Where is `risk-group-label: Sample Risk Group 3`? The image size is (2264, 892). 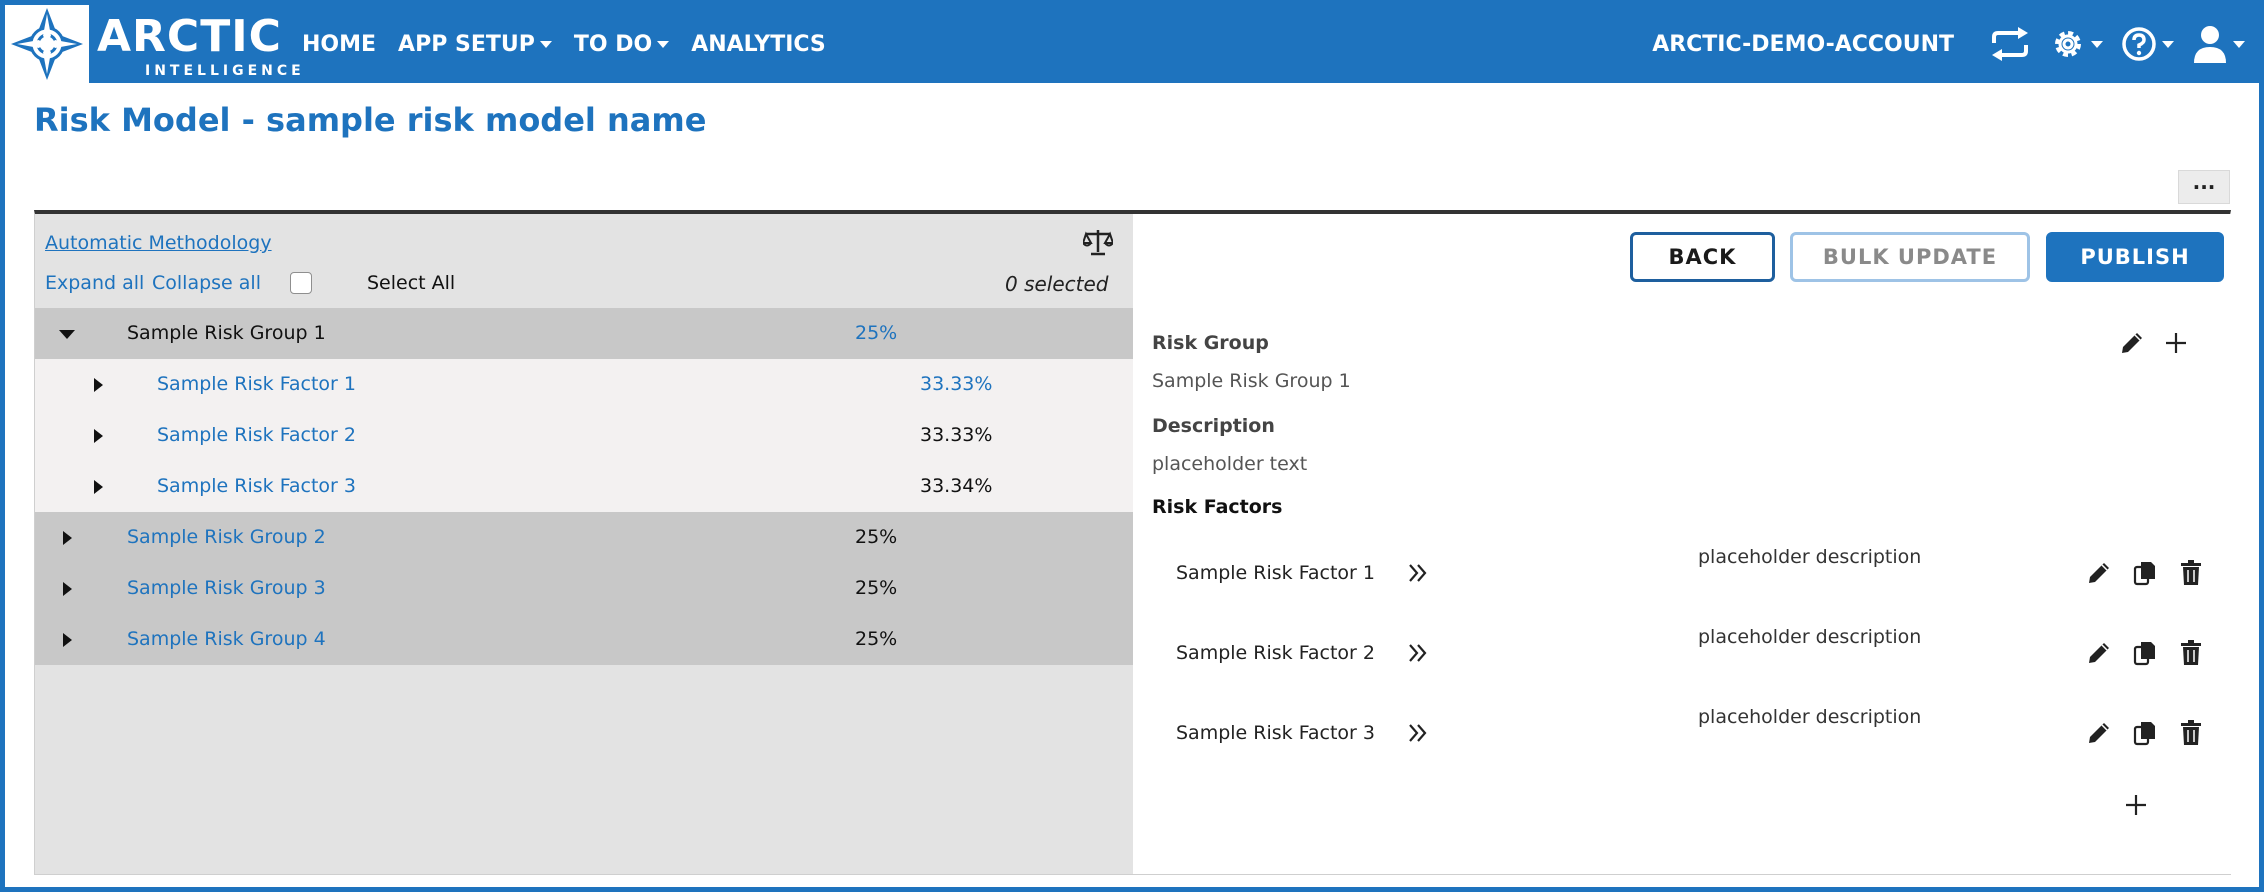
risk-group-label: Sample Risk Group 3 is located at coordinates (226, 588).